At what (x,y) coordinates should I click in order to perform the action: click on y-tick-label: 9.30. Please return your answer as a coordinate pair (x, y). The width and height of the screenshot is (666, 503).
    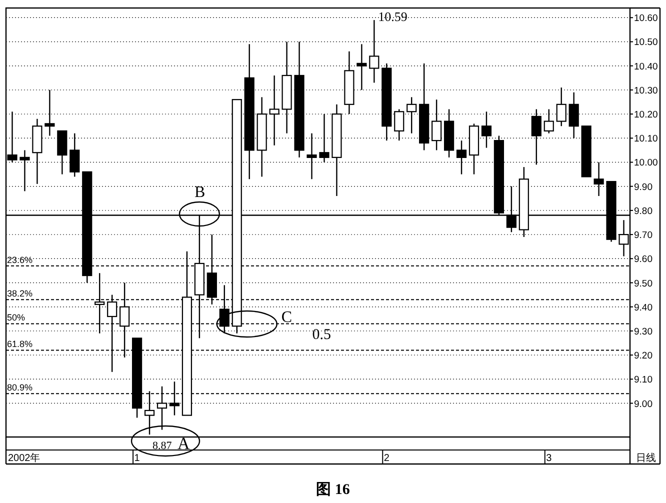
    Looking at the image, I should click on (643, 332).